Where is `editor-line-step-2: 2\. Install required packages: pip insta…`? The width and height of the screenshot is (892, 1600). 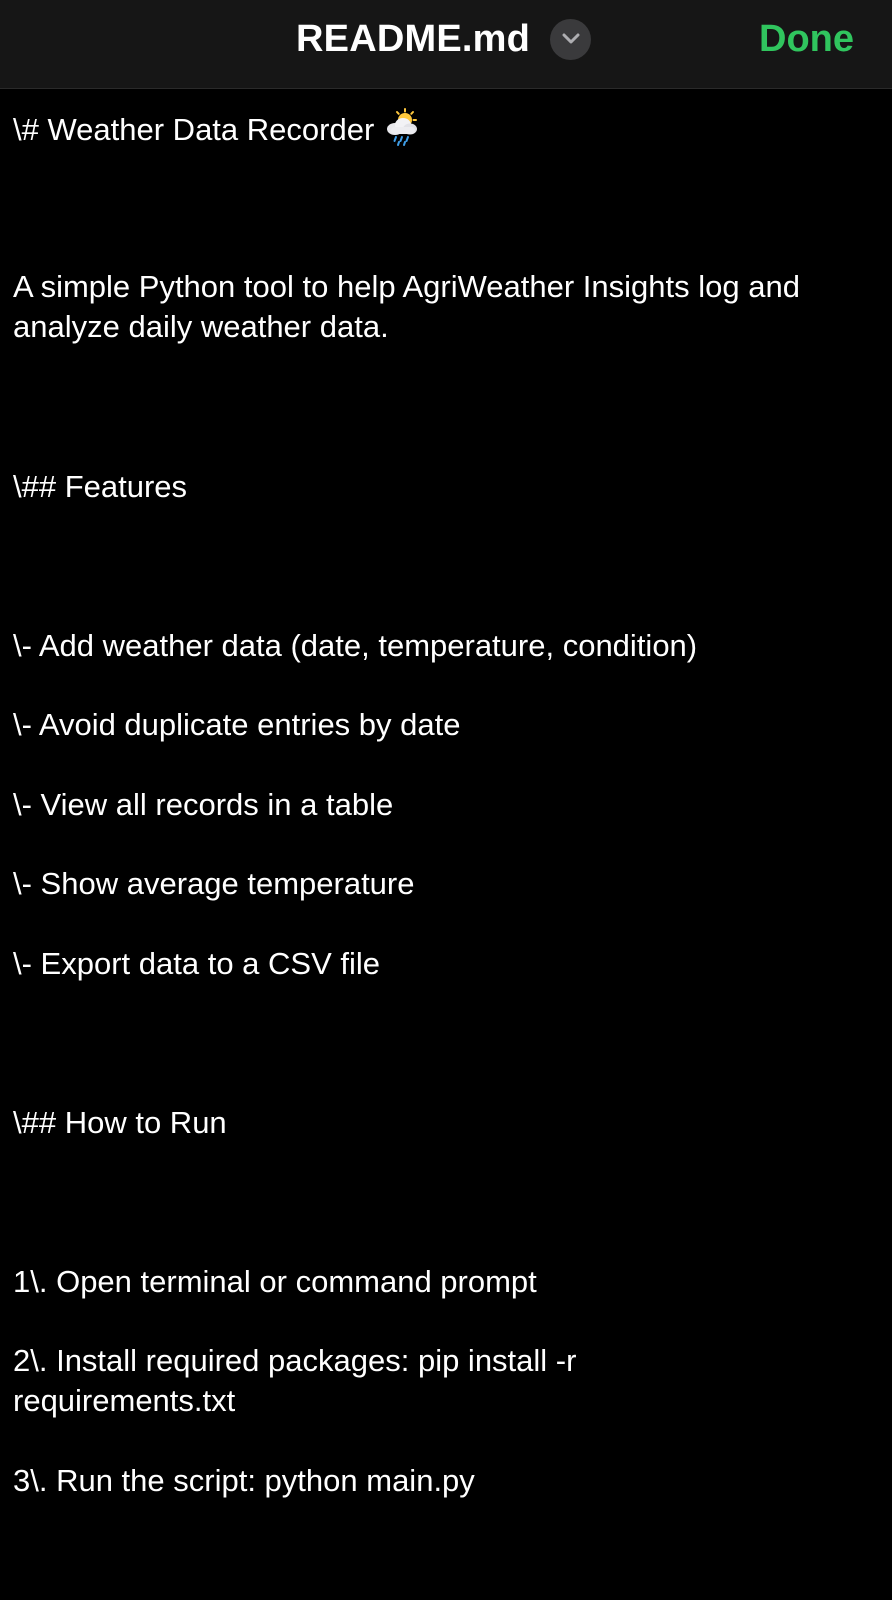 editor-line-step-2: 2\. Install required packages: pip insta… is located at coordinates (299, 1380).